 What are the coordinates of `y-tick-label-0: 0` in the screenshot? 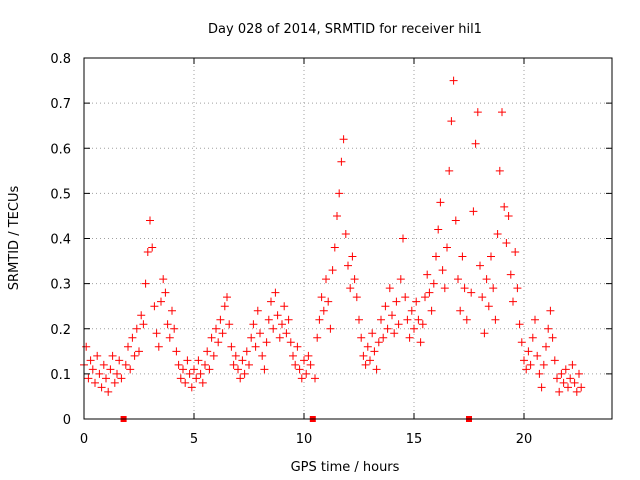 It's located at (67, 420).